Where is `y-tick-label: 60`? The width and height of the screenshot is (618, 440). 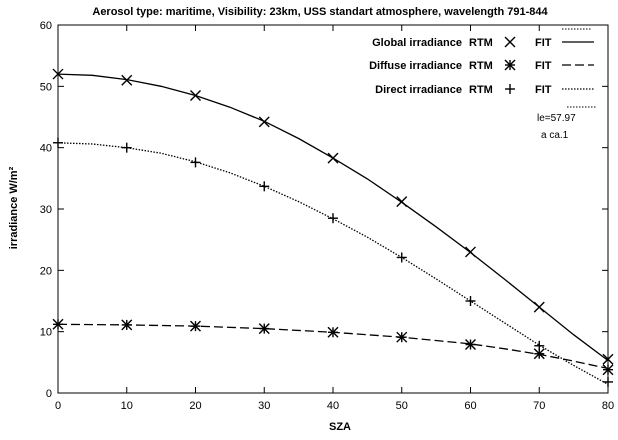
y-tick-label: 60 is located at coordinates (46, 26).